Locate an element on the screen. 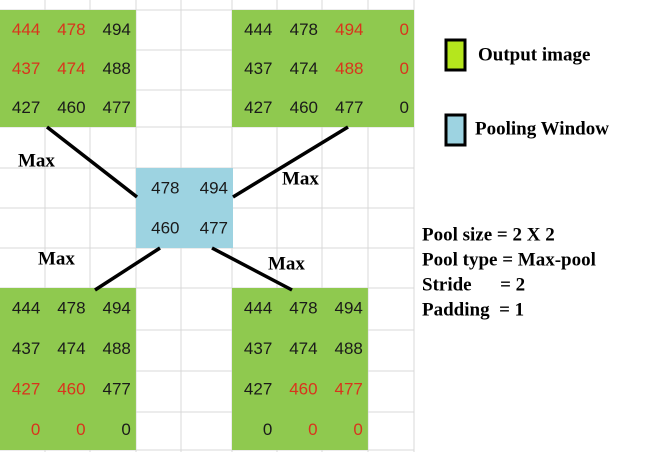 The image size is (658, 452). info-line: Padding = 1 is located at coordinates (473, 309).